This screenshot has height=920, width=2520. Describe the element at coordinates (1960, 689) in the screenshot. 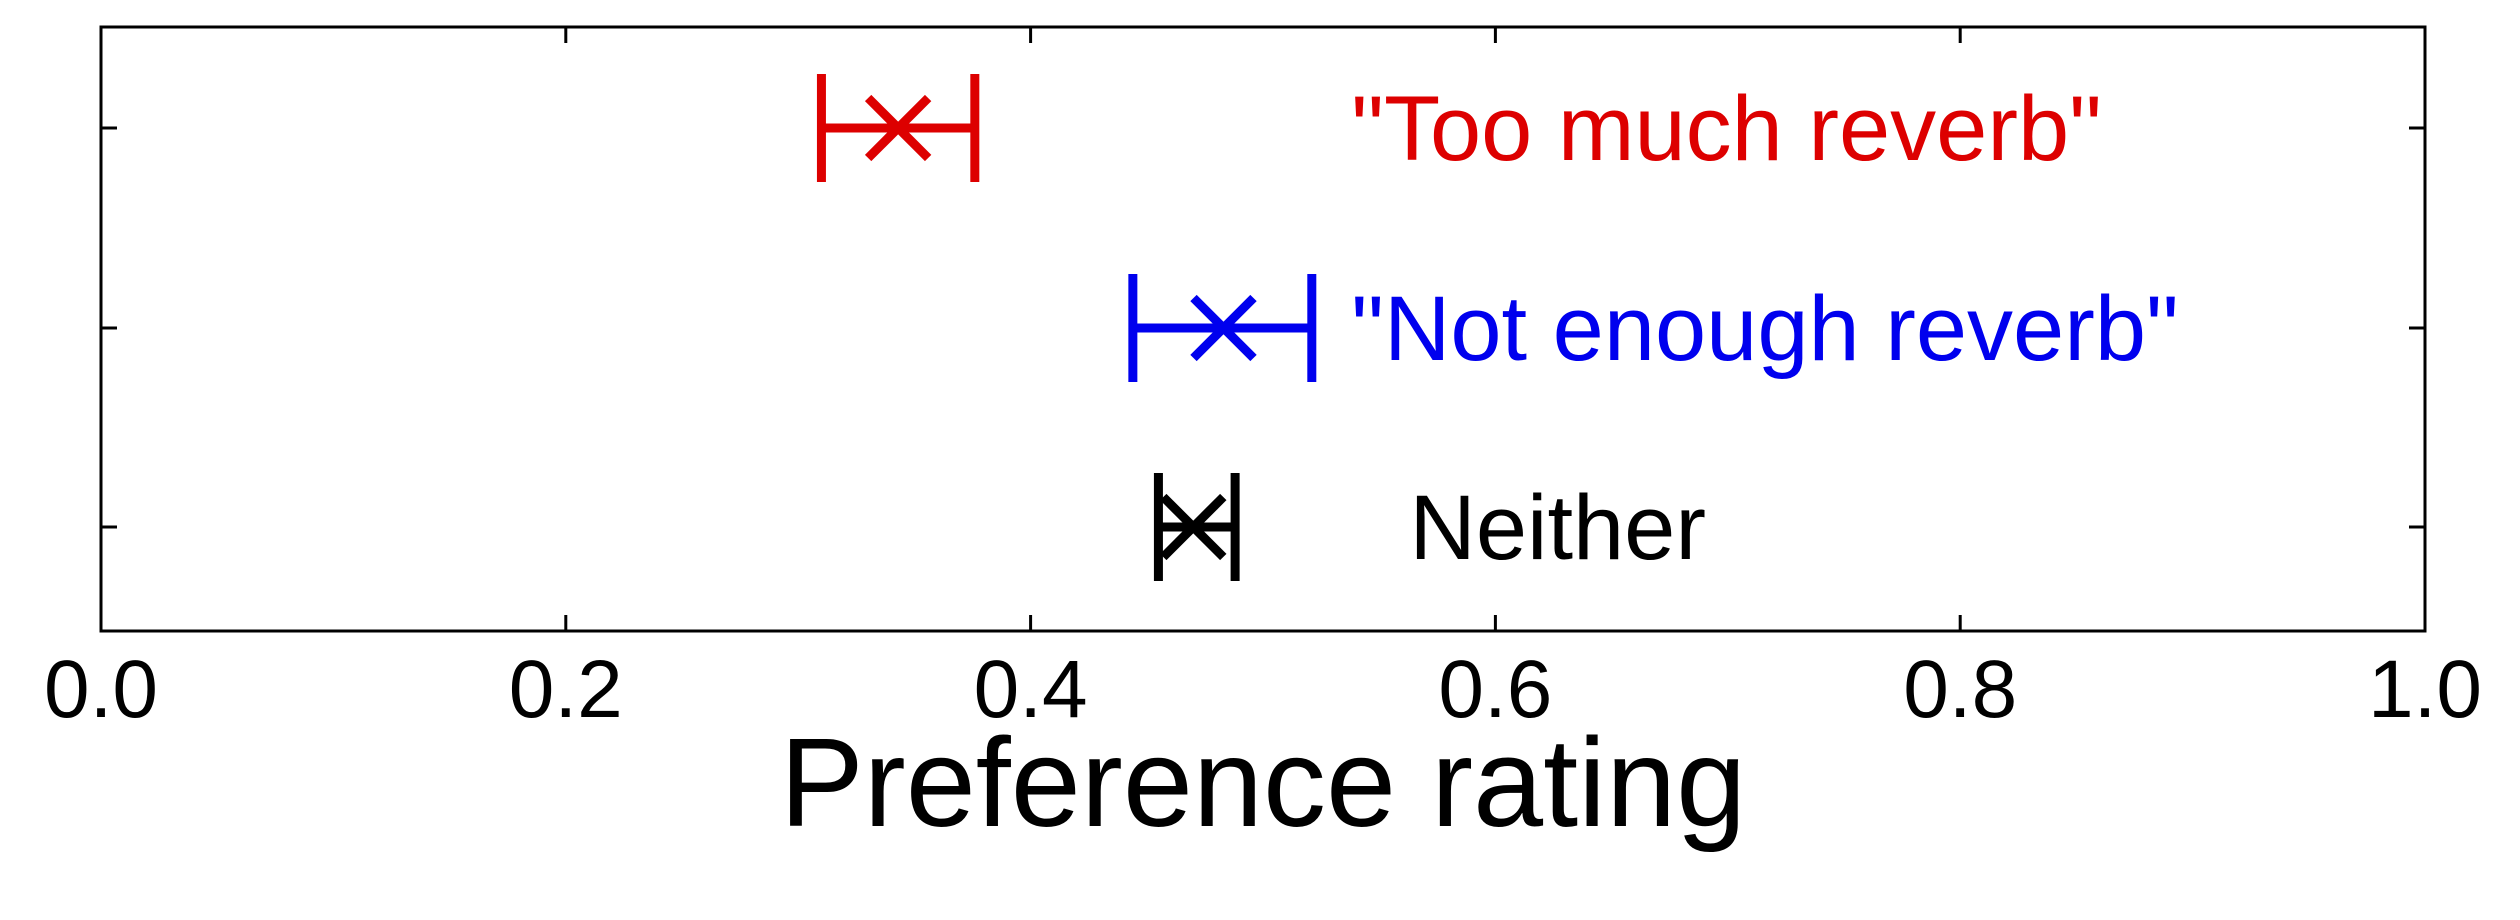

I see `x-tick-label: 0.8` at that location.